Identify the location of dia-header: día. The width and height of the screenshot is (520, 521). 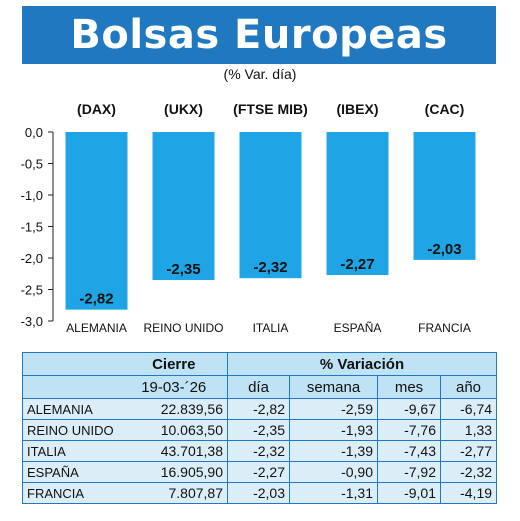
(258, 387).